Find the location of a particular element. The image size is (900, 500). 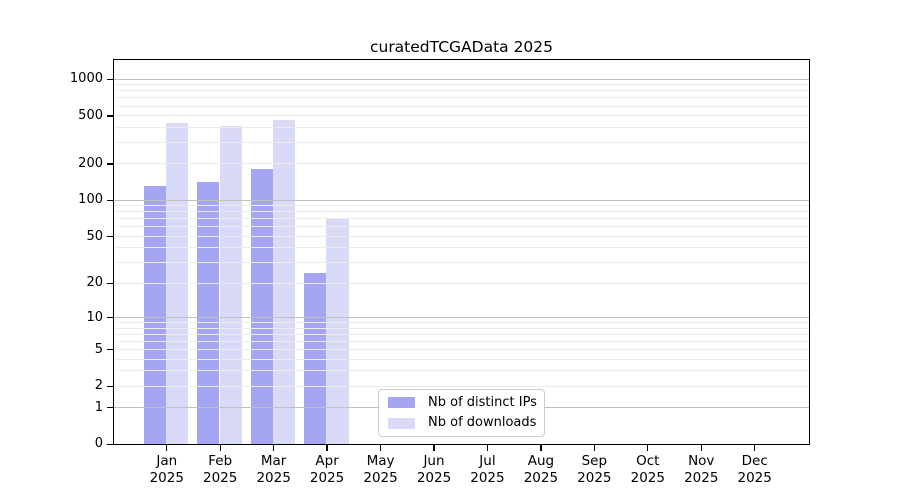

y-tick-label: 10 is located at coordinates (94, 317).